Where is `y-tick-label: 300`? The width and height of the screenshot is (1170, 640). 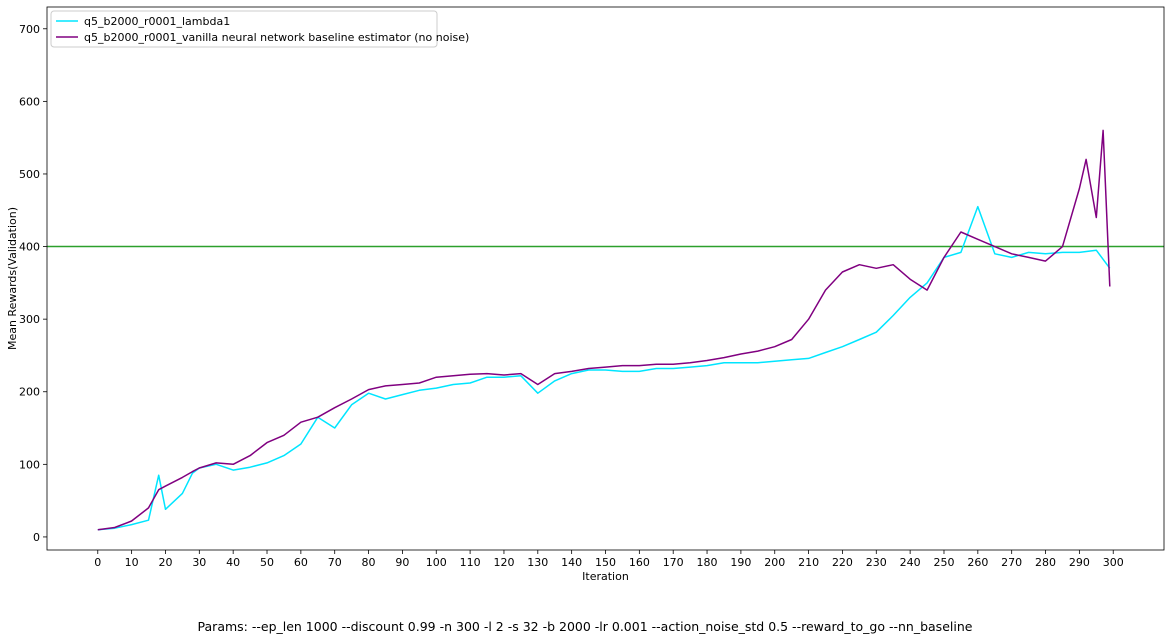 y-tick-label: 300 is located at coordinates (29, 319).